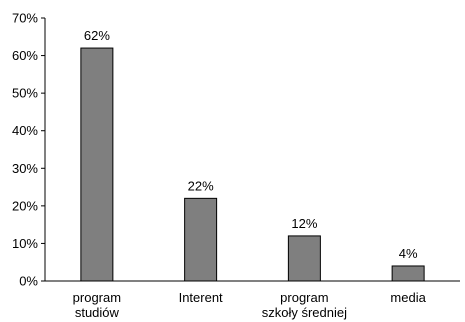 The width and height of the screenshot is (465, 322). What do you see at coordinates (408, 253) in the screenshot?
I see `bar-value-label: 4%` at bounding box center [408, 253].